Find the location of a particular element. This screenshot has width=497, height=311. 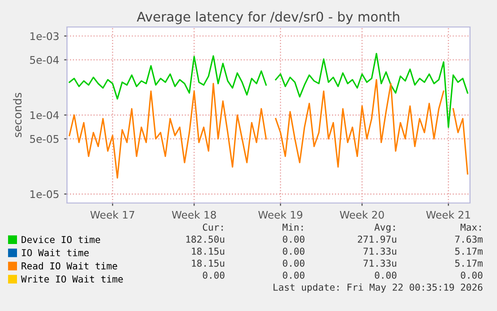

y-tick-label: 5e-05 is located at coordinates (44, 139).